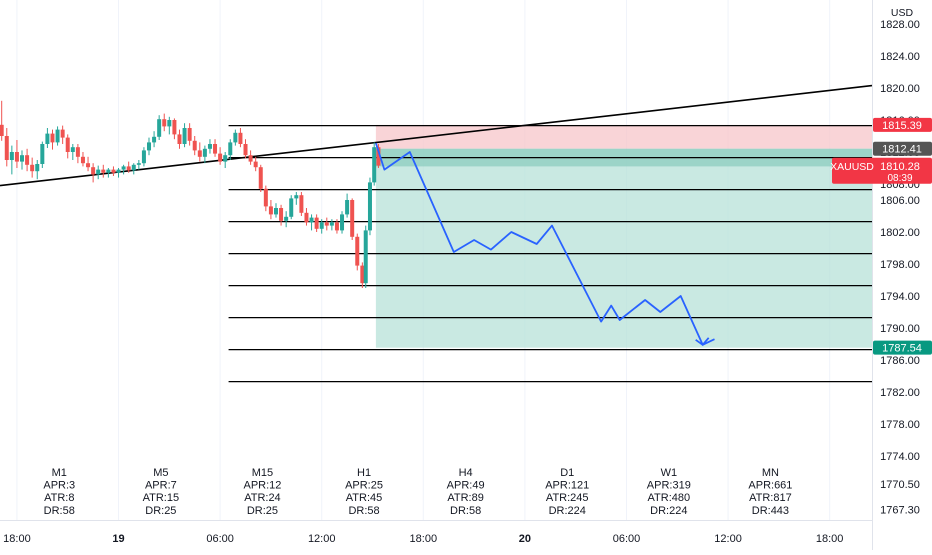 The image size is (932, 555). Describe the element at coordinates (59, 511) in the screenshot. I see `timeframe-stat-label: DR:58` at that location.